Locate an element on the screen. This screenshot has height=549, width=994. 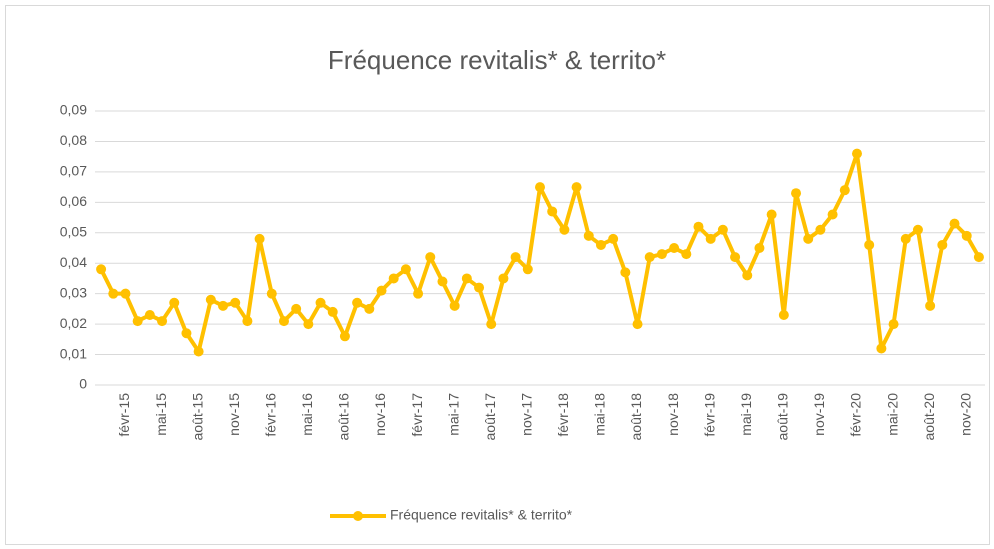
x-tick-label: nov-20 is located at coordinates (965, 414).